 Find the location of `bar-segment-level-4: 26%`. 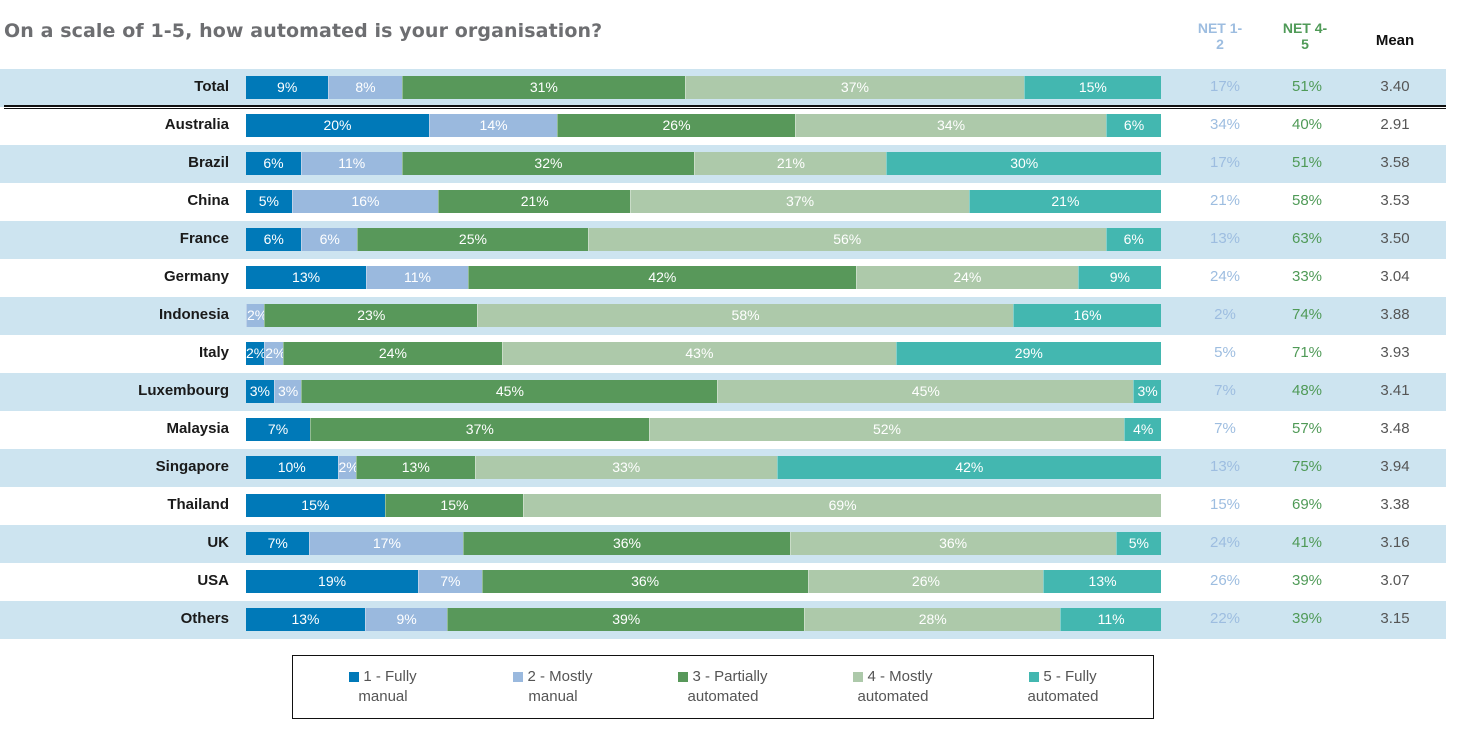

bar-segment-level-4: 26% is located at coordinates (925, 581).